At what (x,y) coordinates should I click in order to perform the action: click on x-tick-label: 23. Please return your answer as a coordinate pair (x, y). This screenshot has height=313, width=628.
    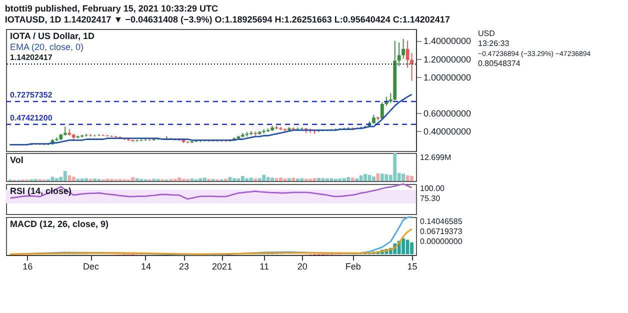
    Looking at the image, I should click on (184, 267).